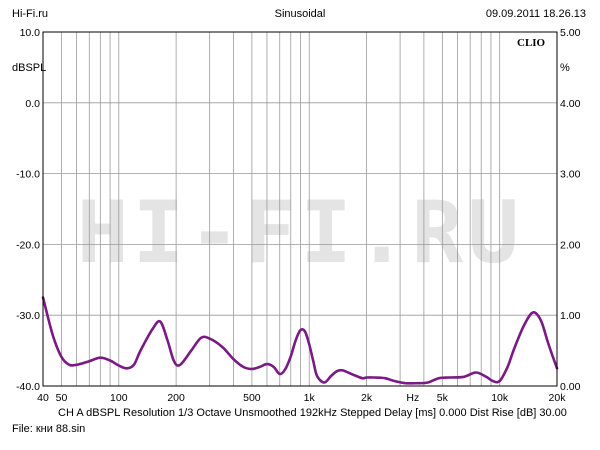  What do you see at coordinates (28, 245) in the screenshot?
I see `y-tick-label: -20.0` at bounding box center [28, 245].